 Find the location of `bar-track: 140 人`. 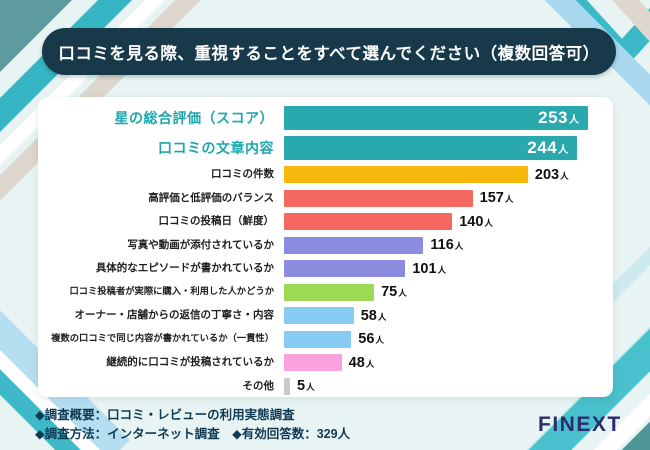

bar-track: 140 人 is located at coordinates (448, 222).